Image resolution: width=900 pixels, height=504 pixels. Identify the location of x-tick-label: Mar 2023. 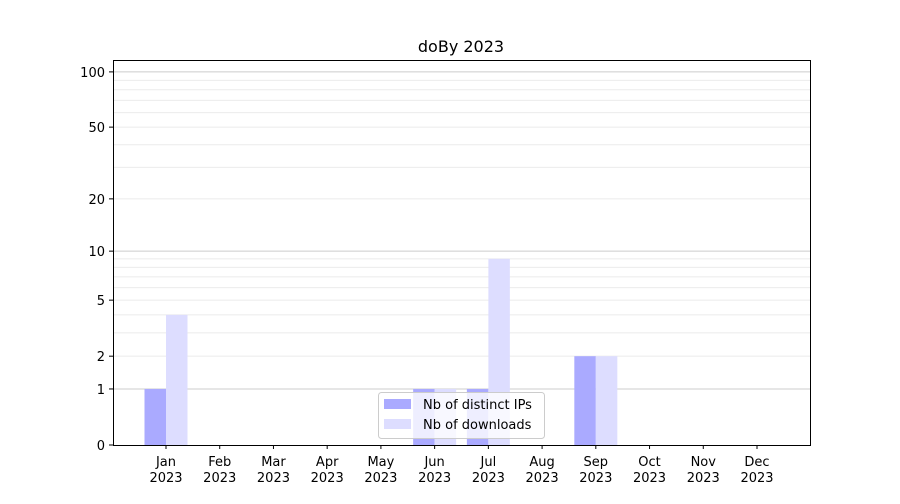
(273, 470).